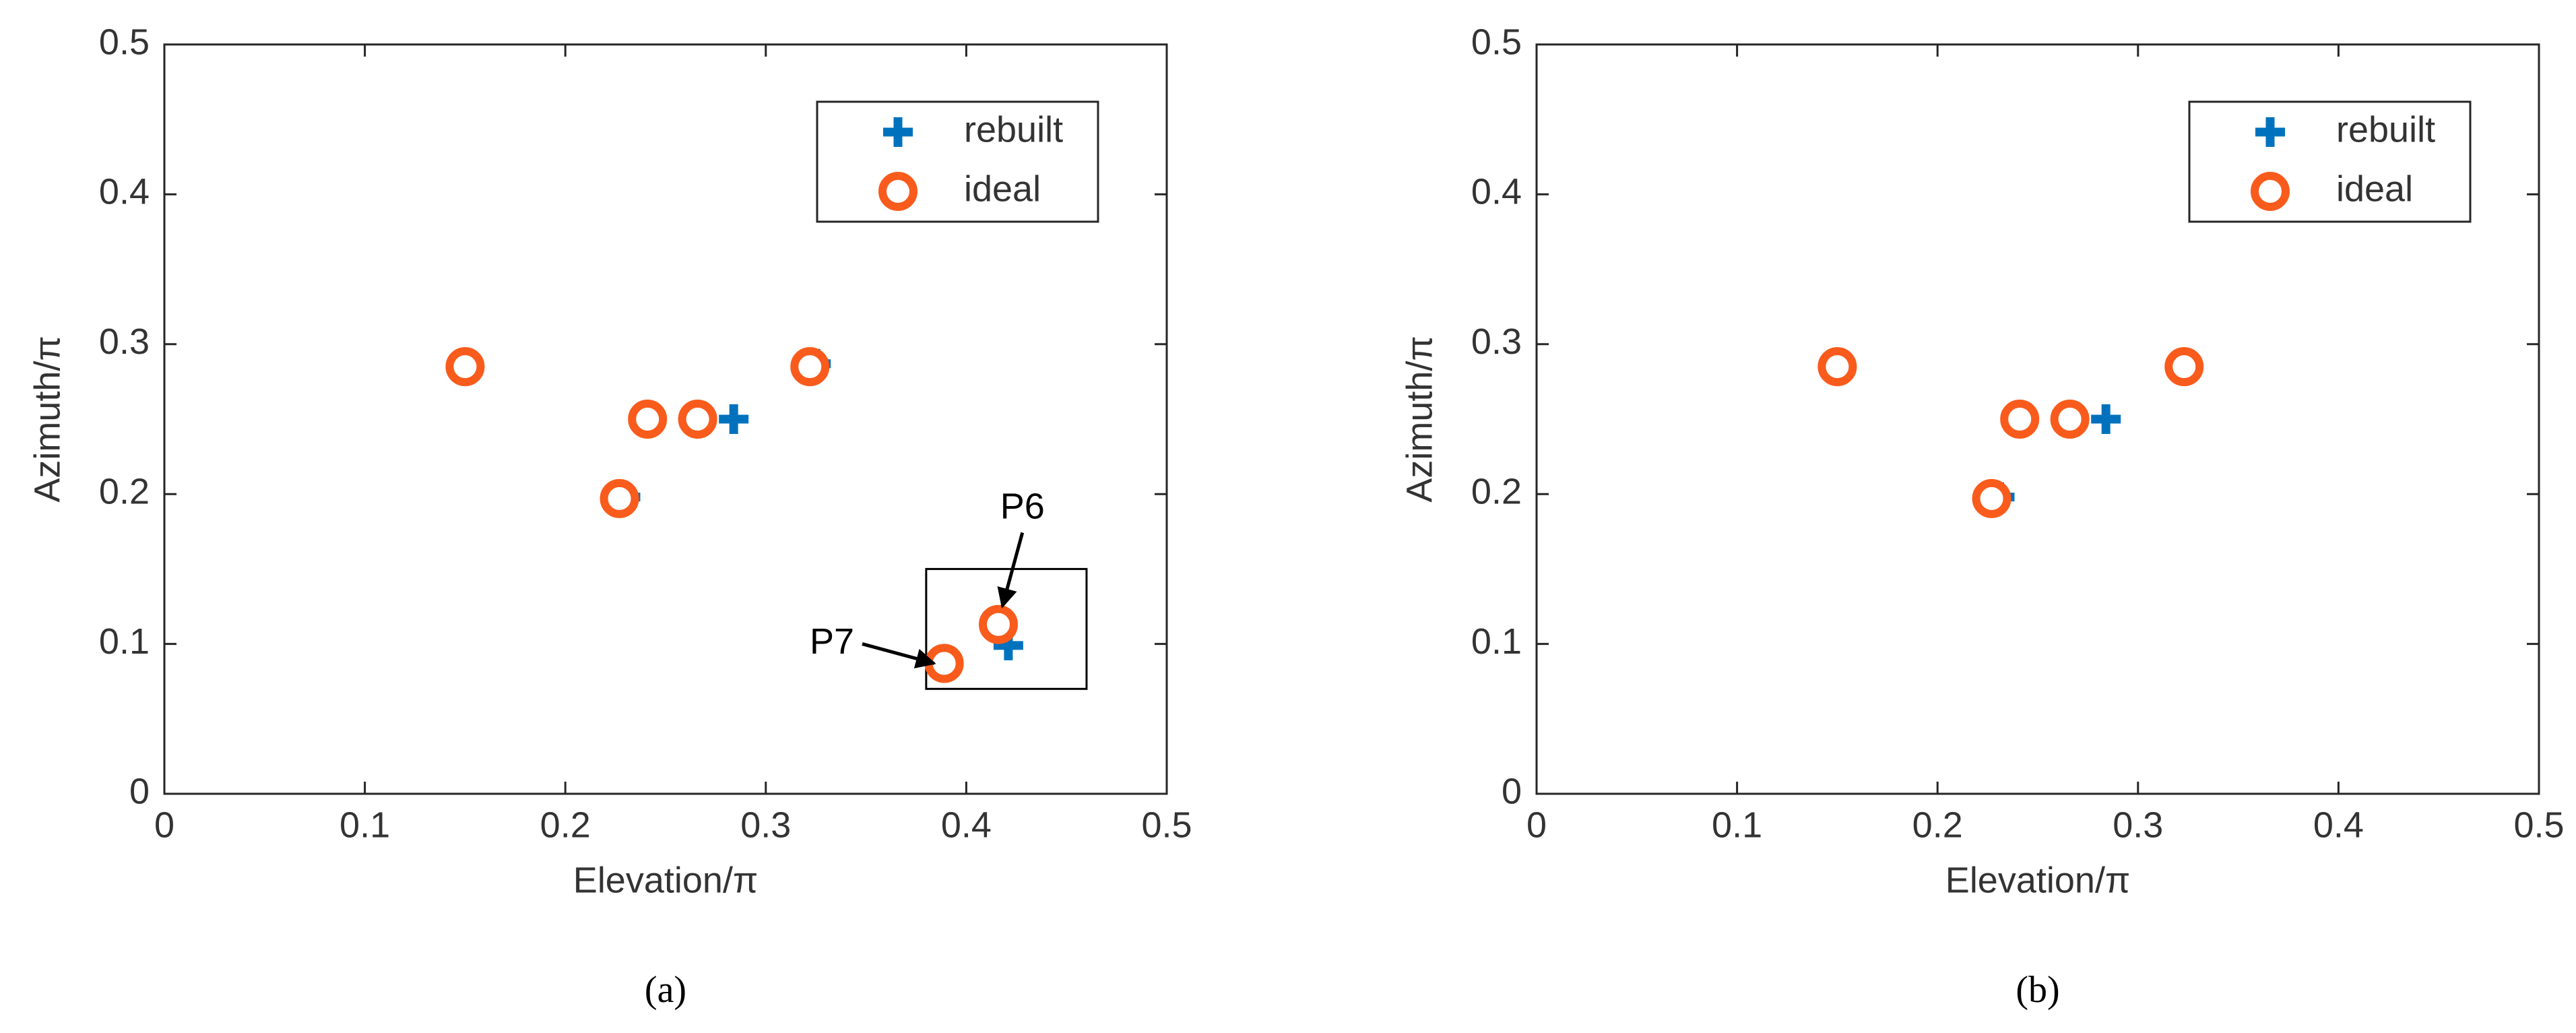 This screenshot has width=2576, height=1033. Describe the element at coordinates (832, 641) in the screenshot. I see `annotation: P7` at that location.